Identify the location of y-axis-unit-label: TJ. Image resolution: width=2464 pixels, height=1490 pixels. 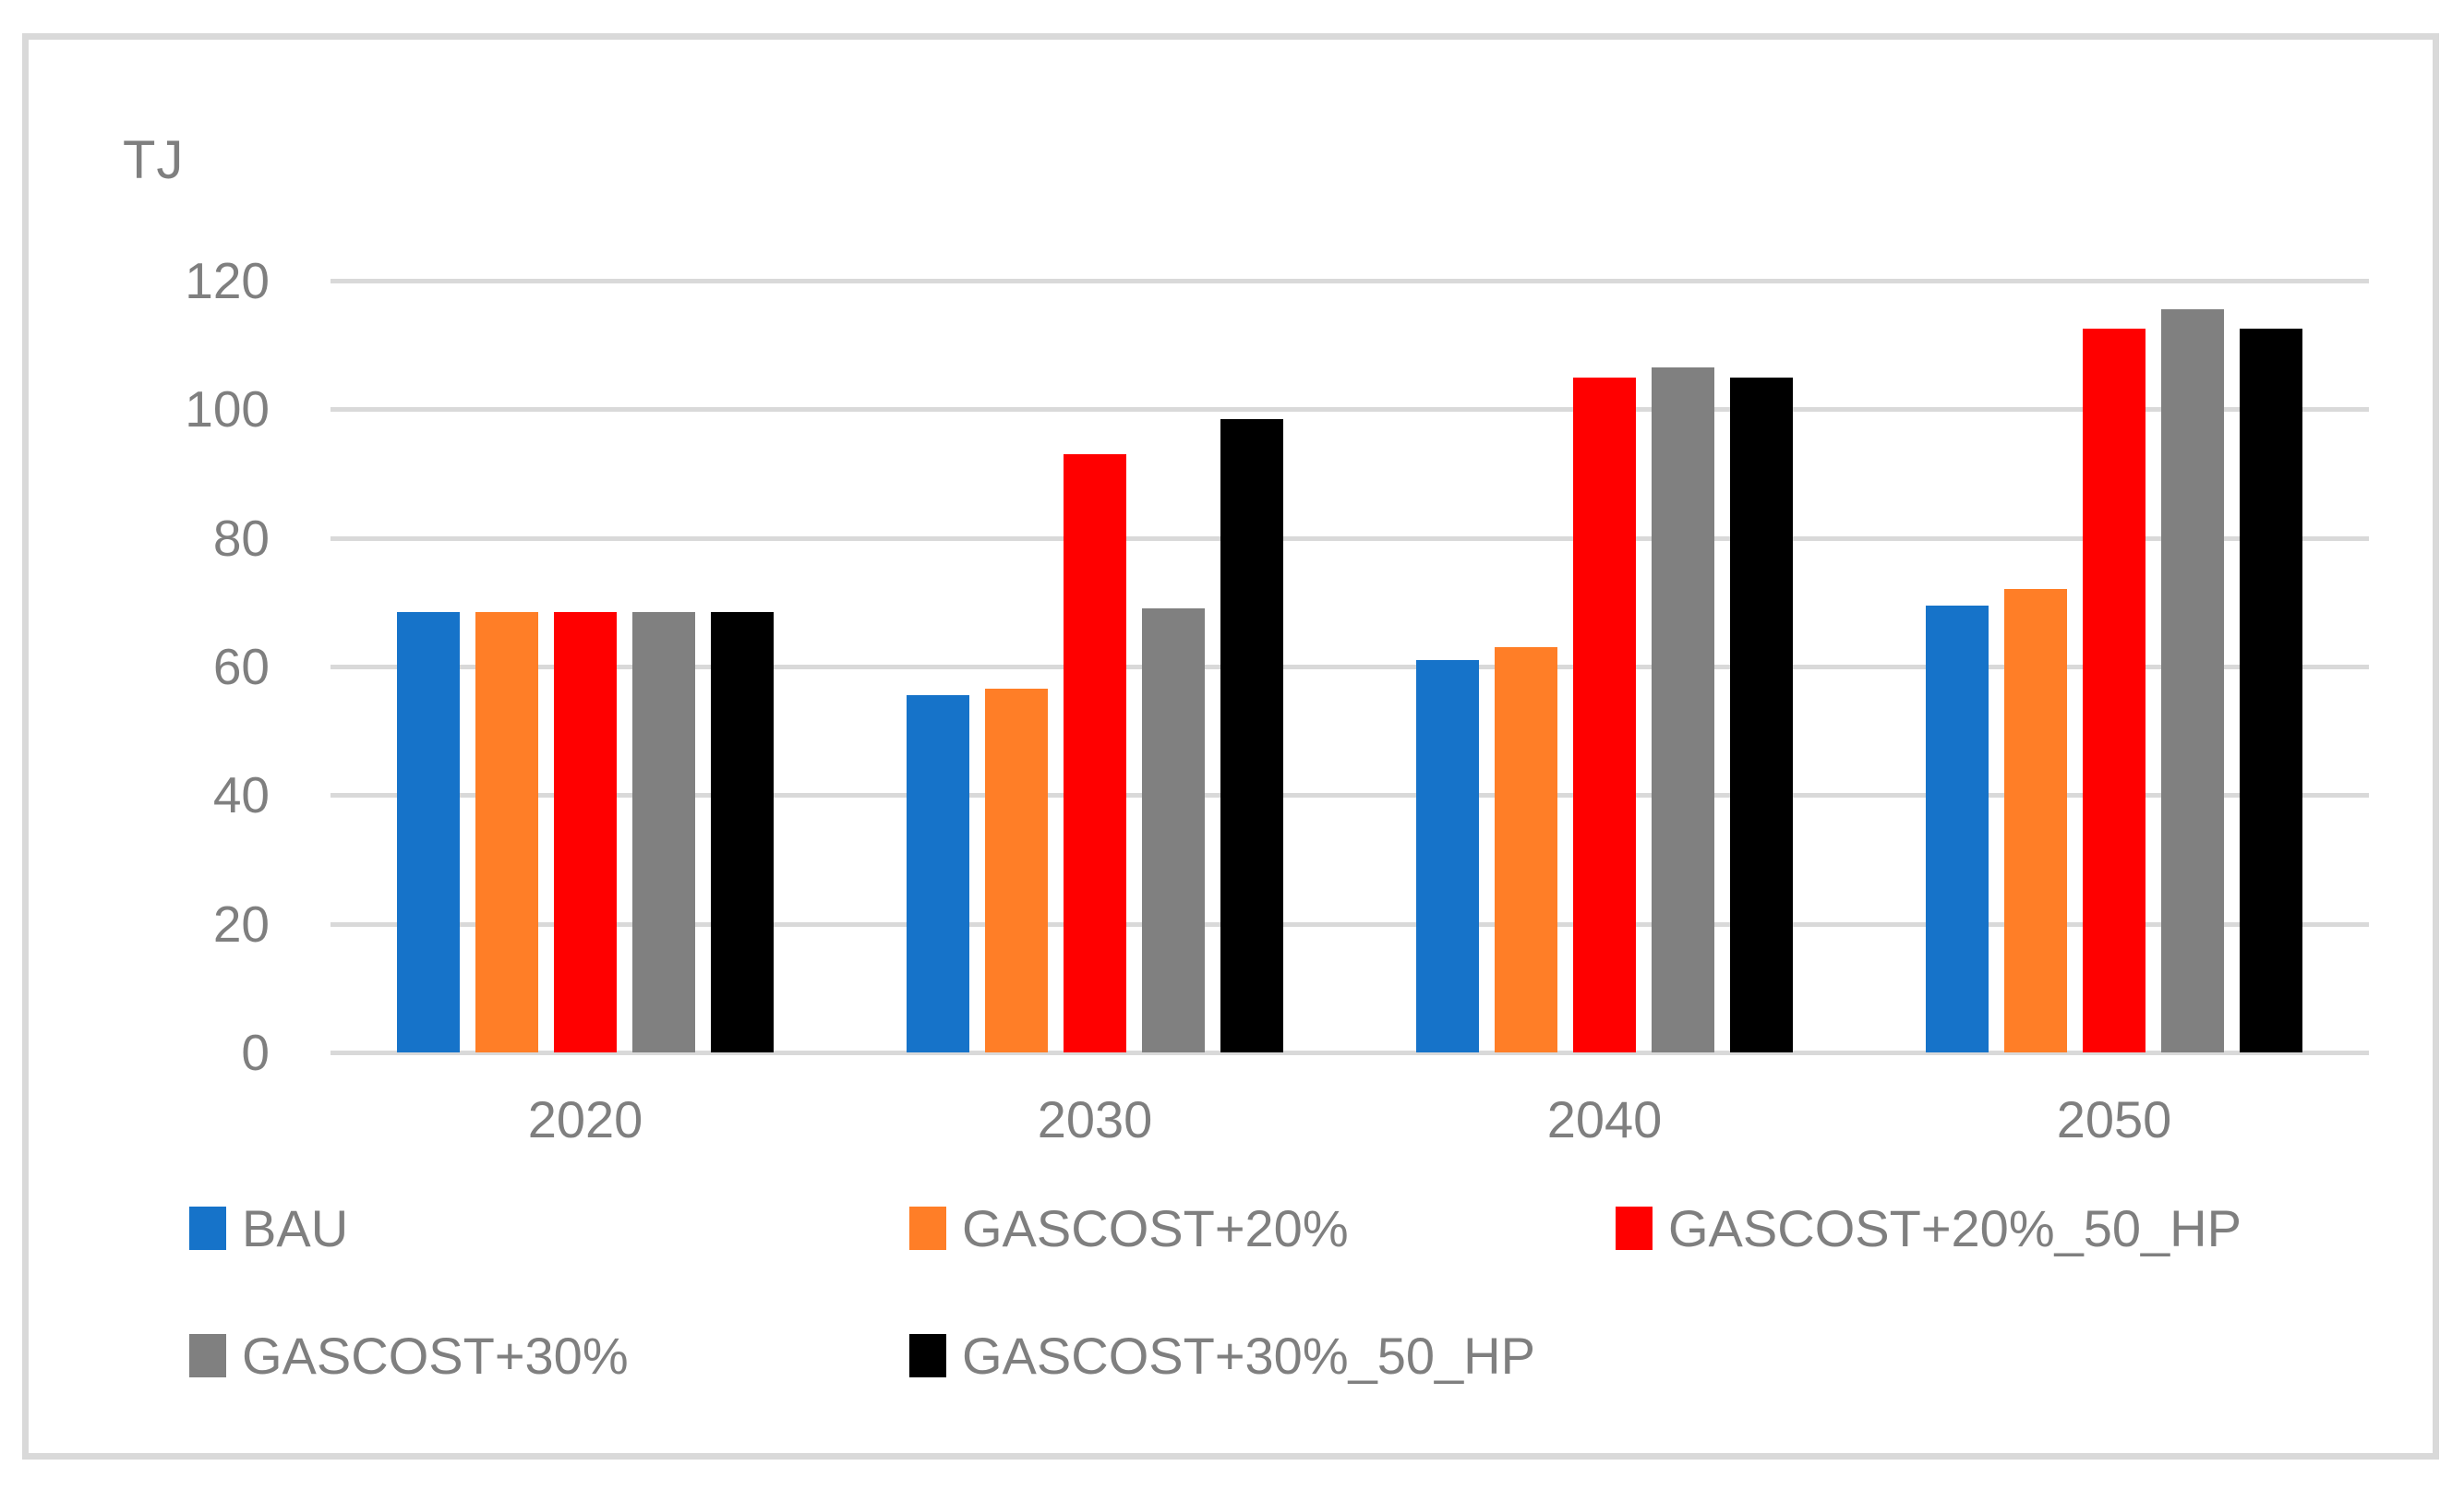
(154, 160).